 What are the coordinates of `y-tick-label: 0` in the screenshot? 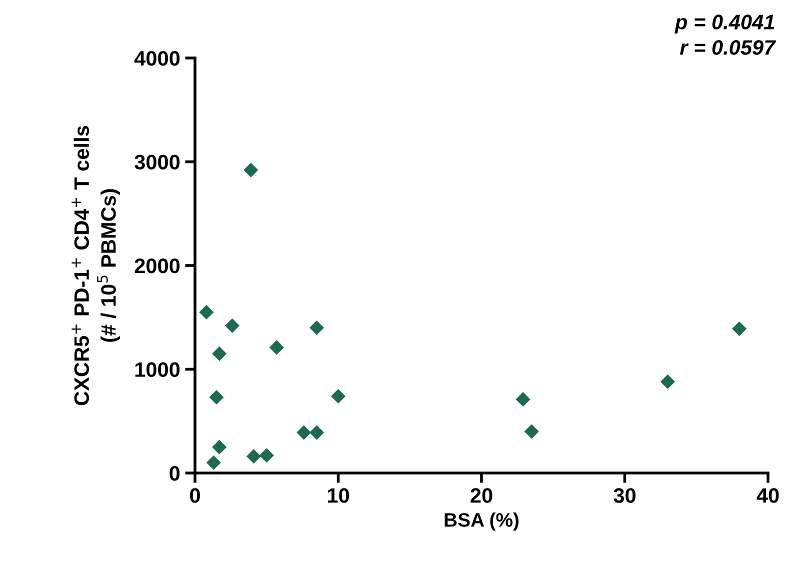 It's located at (175, 473).